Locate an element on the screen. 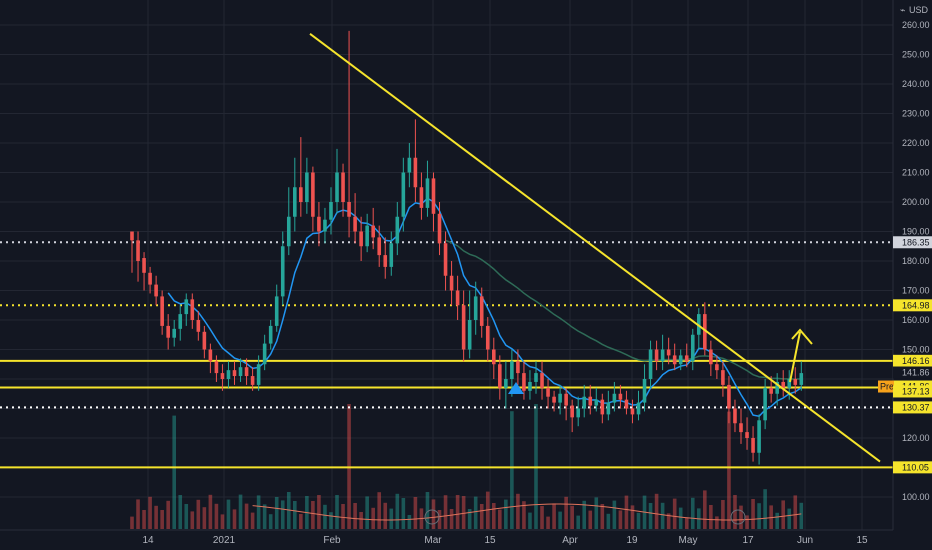  y-tick-label-13: 230.00 is located at coordinates (916, 114).